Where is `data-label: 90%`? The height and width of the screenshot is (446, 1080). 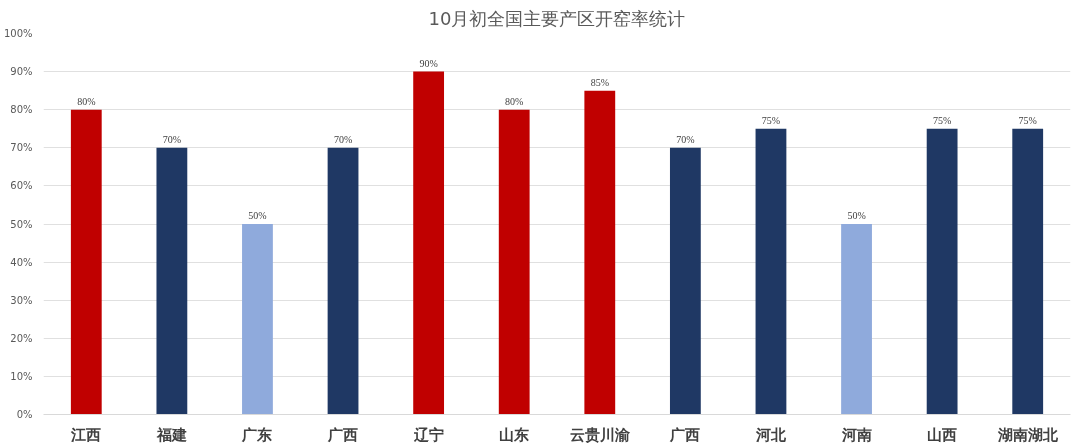
data-label: 90% is located at coordinates (428, 63).